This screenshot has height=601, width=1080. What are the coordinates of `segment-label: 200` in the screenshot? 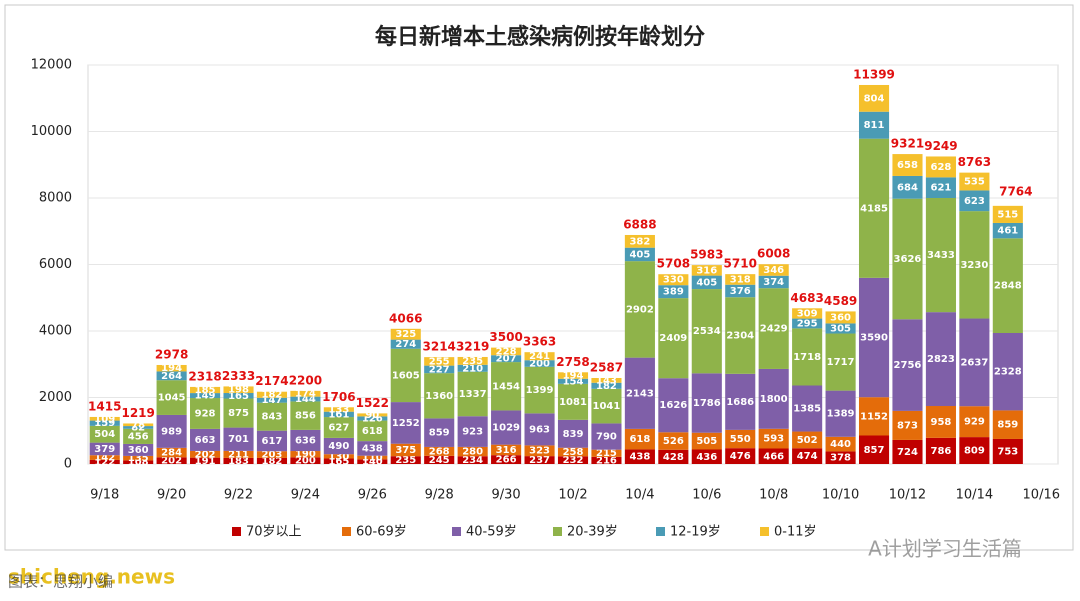 It's located at (305, 461).